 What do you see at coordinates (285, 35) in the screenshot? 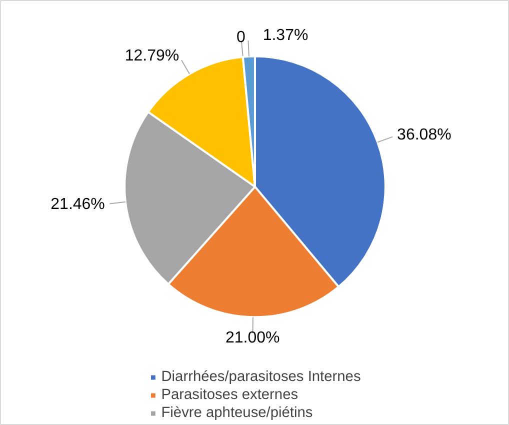
I see `data-label: 1.37%` at bounding box center [285, 35].